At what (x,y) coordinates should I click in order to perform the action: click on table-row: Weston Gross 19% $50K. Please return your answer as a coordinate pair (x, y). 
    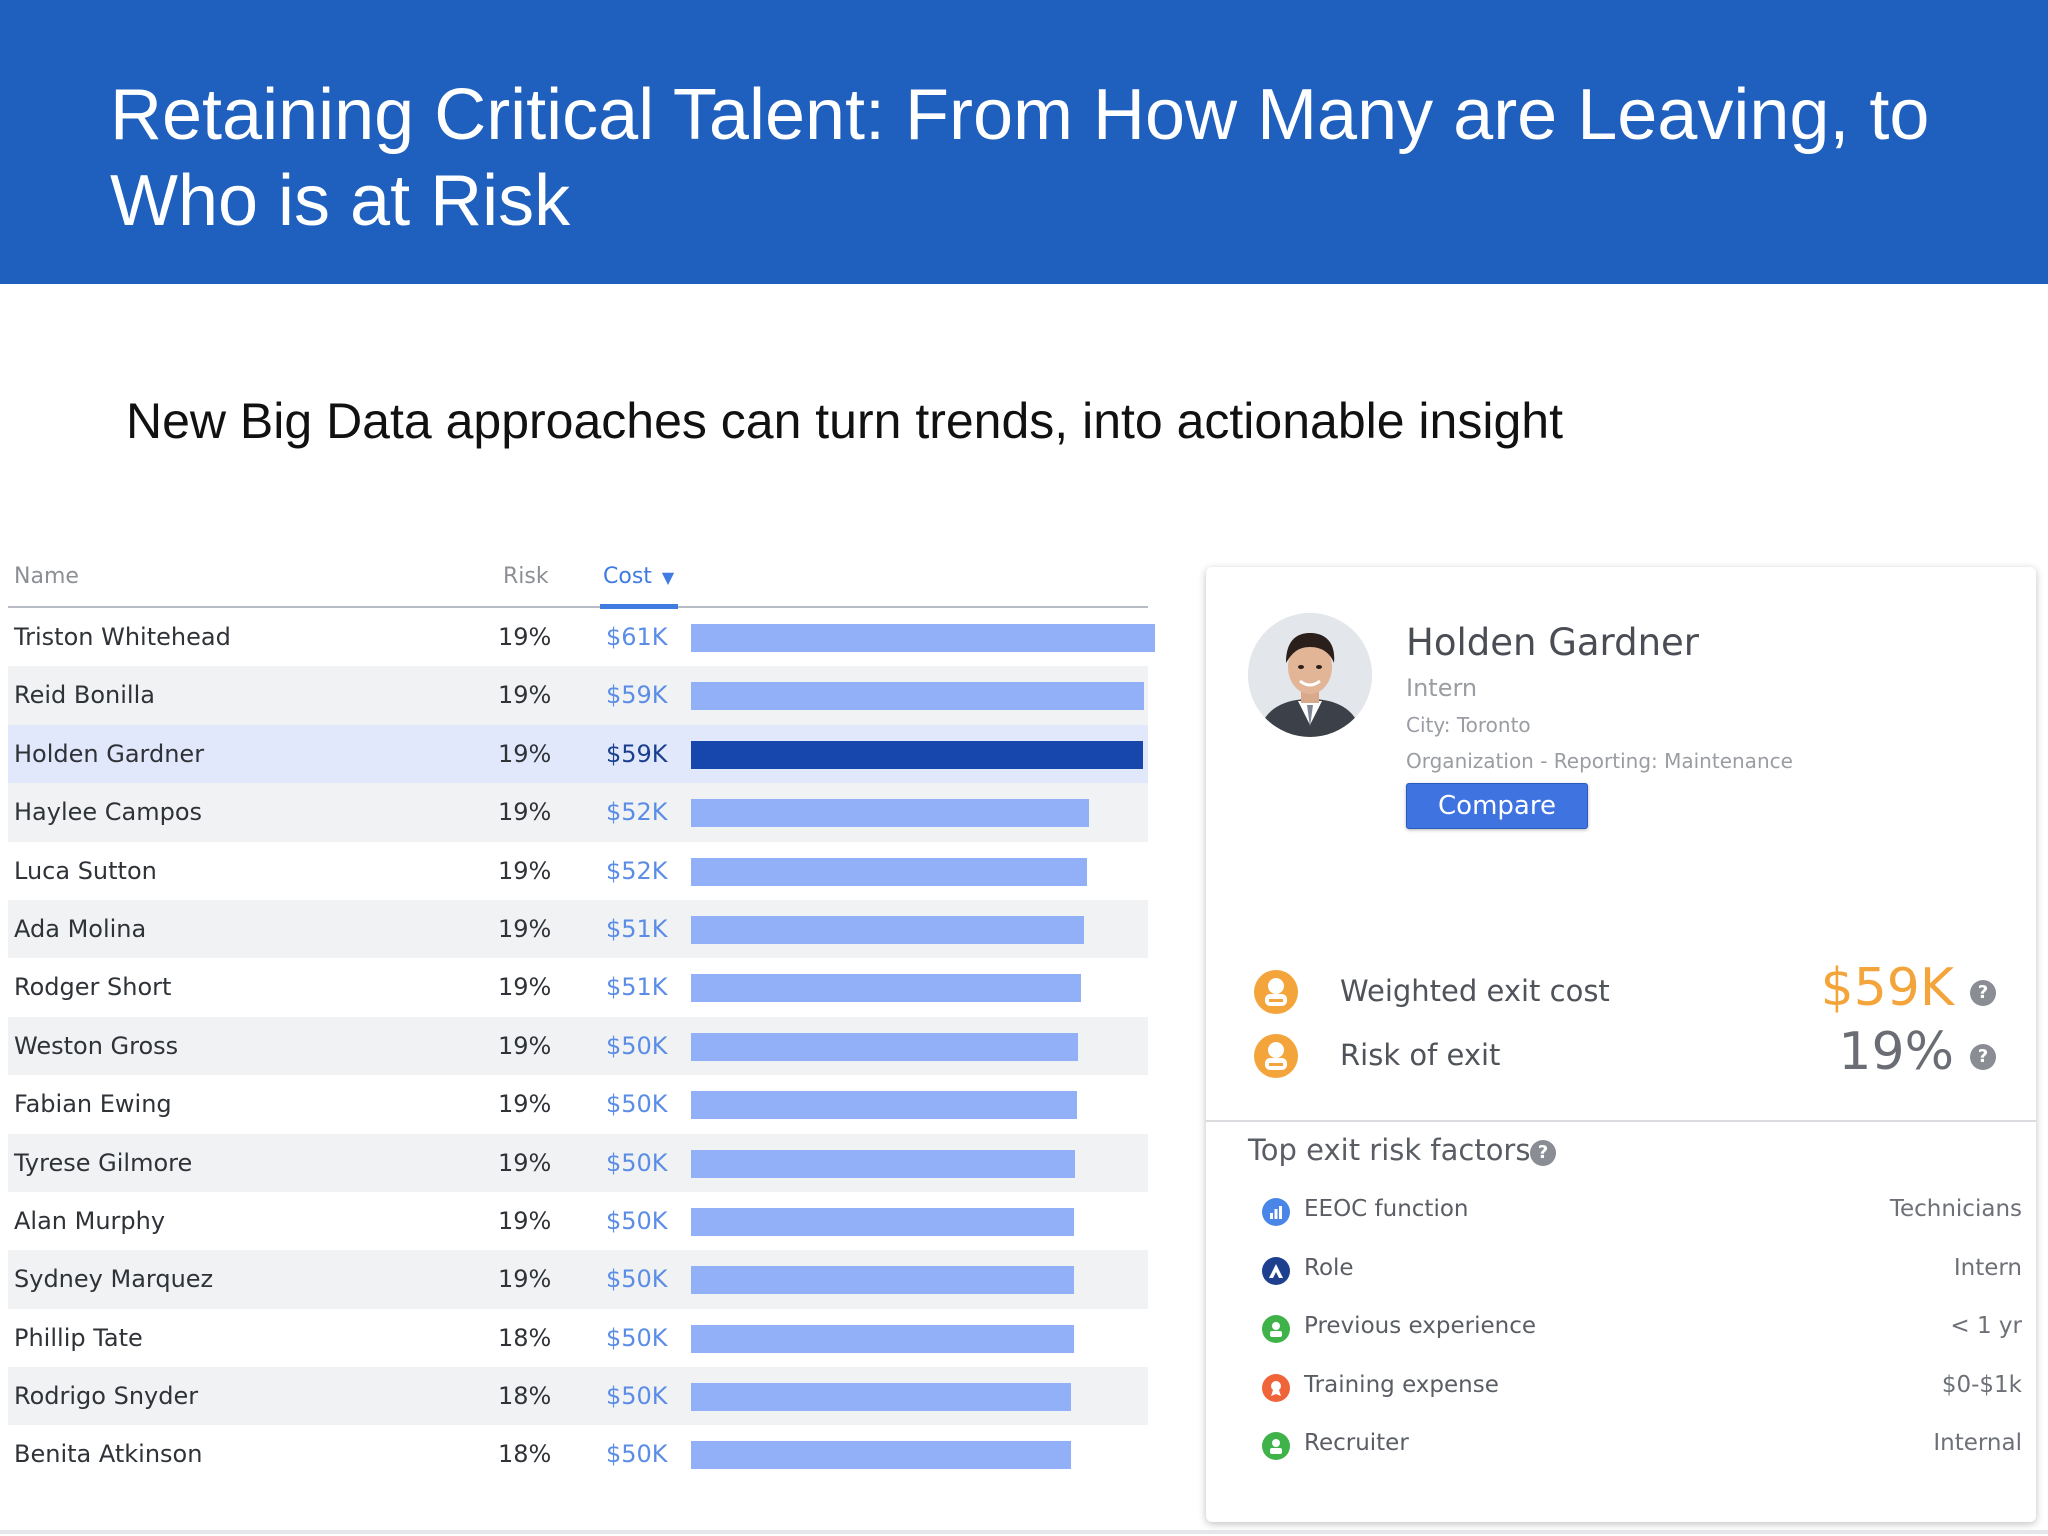
    Looking at the image, I should click on (578, 1046).